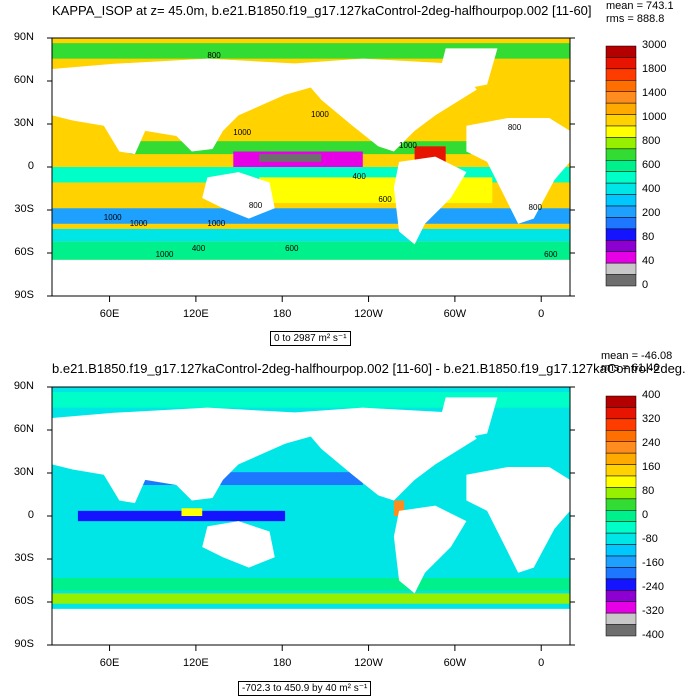  Describe the element at coordinates (541, 663) in the screenshot. I see `x-tick-label: 0` at that location.